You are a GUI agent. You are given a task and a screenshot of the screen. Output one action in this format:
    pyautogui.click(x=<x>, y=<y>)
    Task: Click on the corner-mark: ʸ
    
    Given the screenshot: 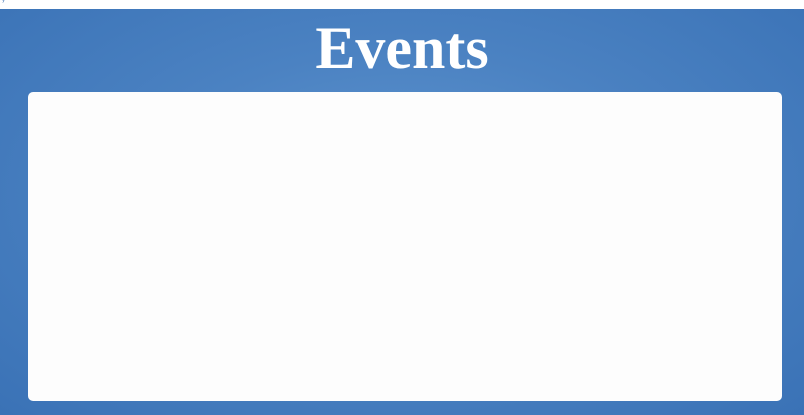 What is the action you would take?
    pyautogui.click(x=3, y=3)
    